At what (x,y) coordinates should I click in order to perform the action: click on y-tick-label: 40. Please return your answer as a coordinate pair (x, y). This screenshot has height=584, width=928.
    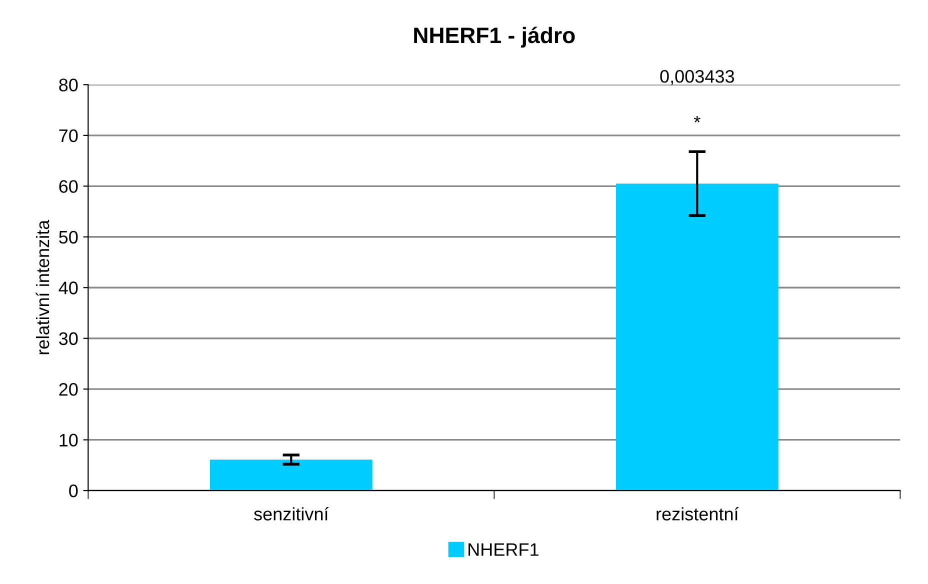
    Looking at the image, I should click on (68, 288).